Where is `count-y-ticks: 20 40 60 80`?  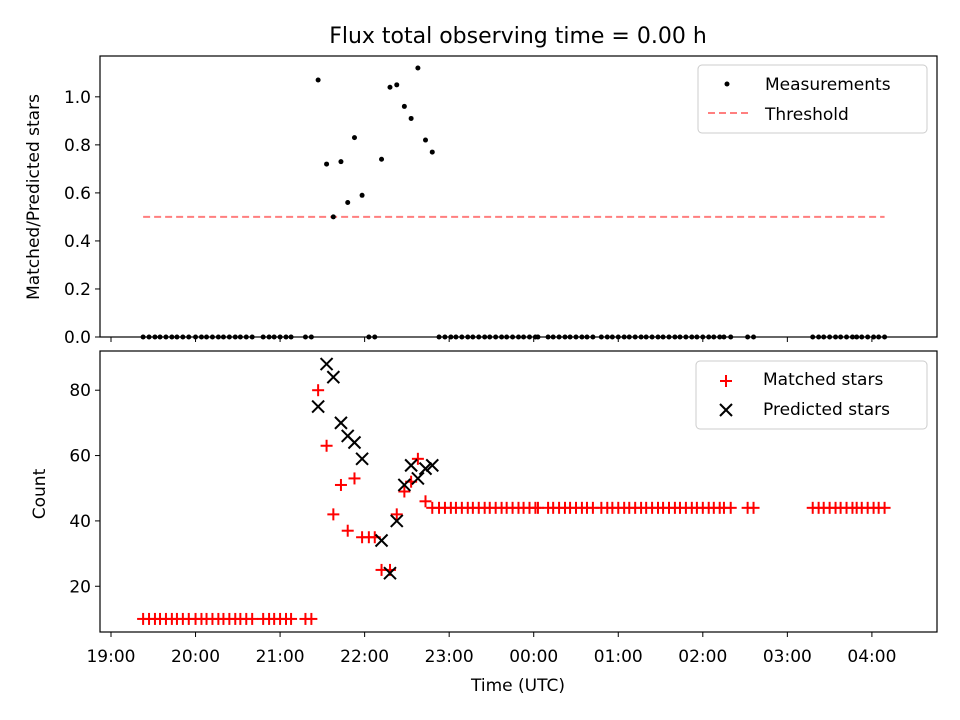
count-y-ticks: 20 40 60 80 is located at coordinates (84, 489).